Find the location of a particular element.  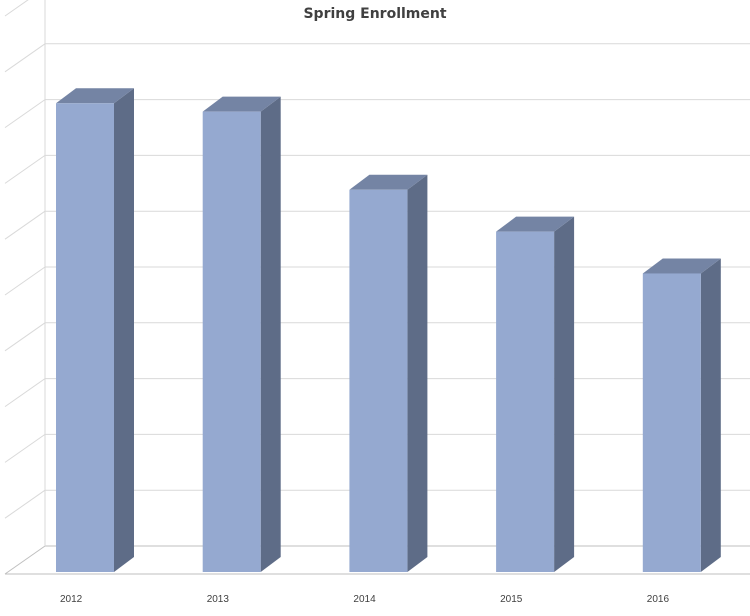

x-tick-label: 2015 is located at coordinates (511, 599).